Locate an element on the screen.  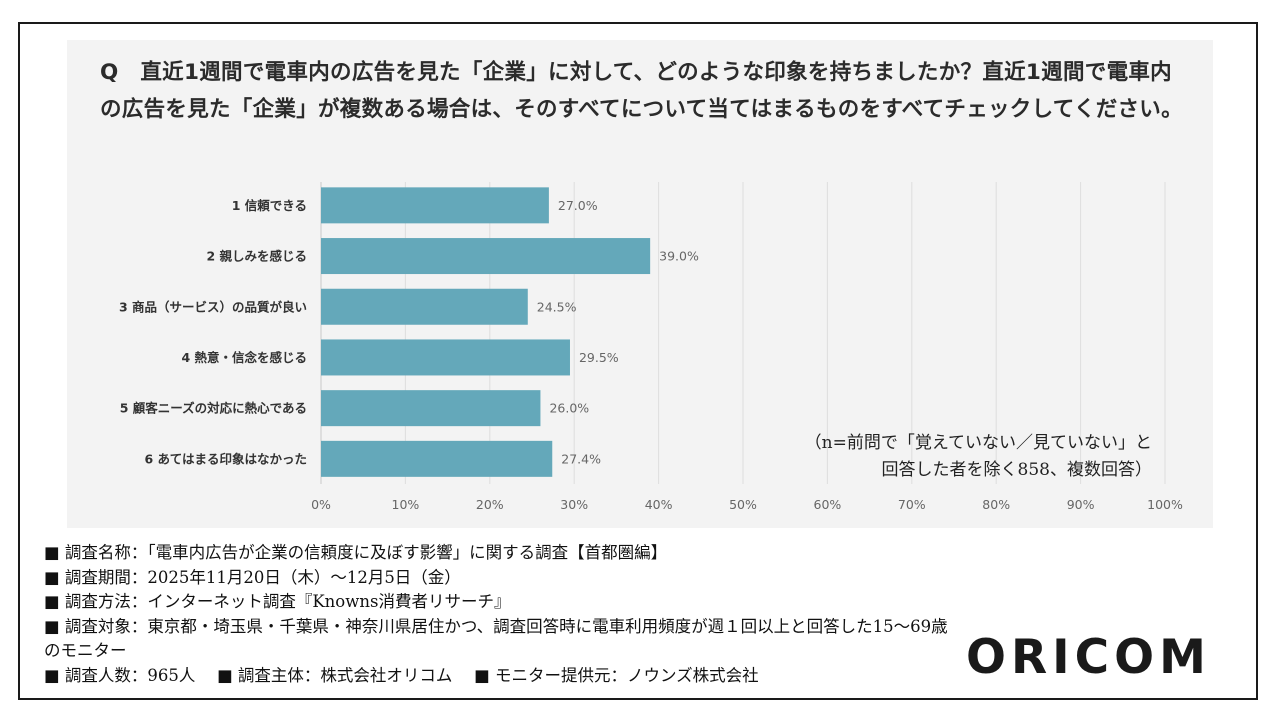
sample-note: （n=前問で「覚えていない／見ていない」と 回答した者を除く858、複数回答） is located at coordinates (978, 457).